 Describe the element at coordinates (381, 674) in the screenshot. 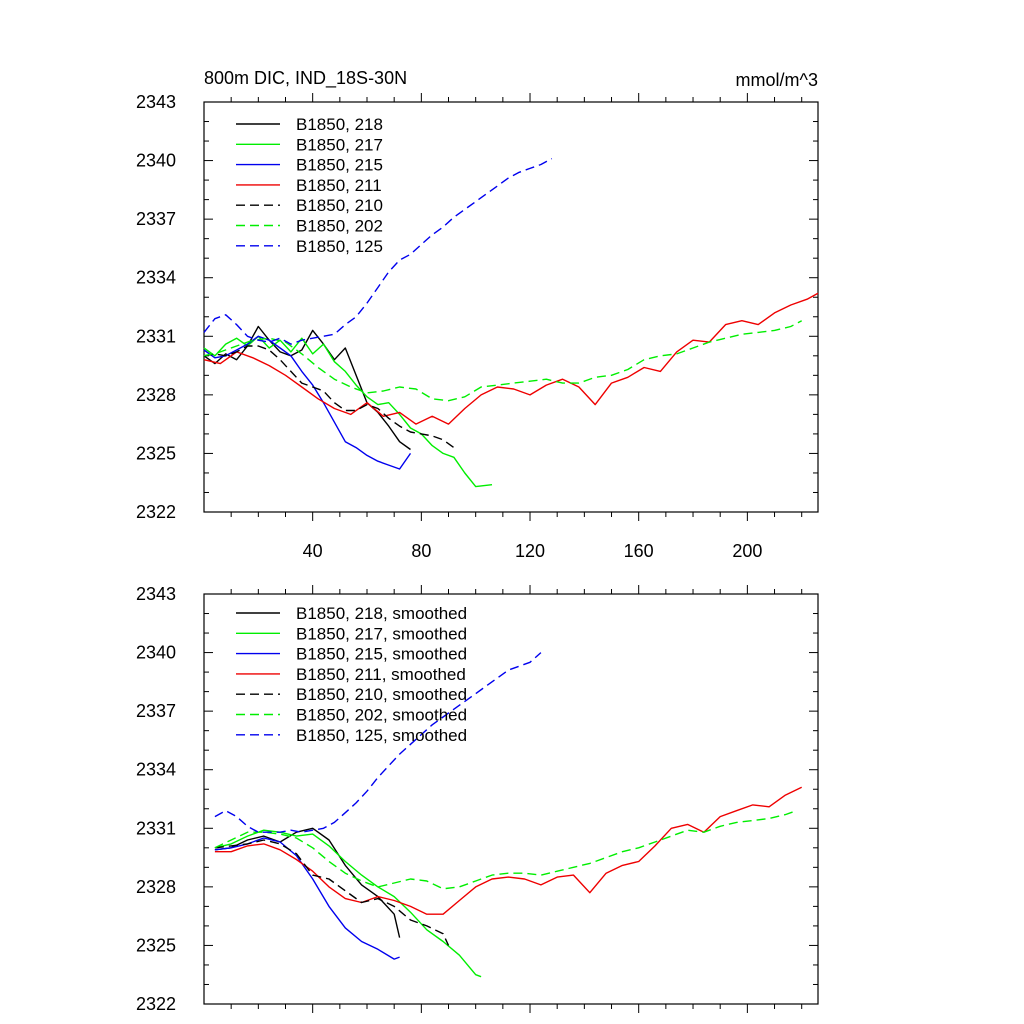

I see `legend-label: B1850, 211, smoothed` at that location.